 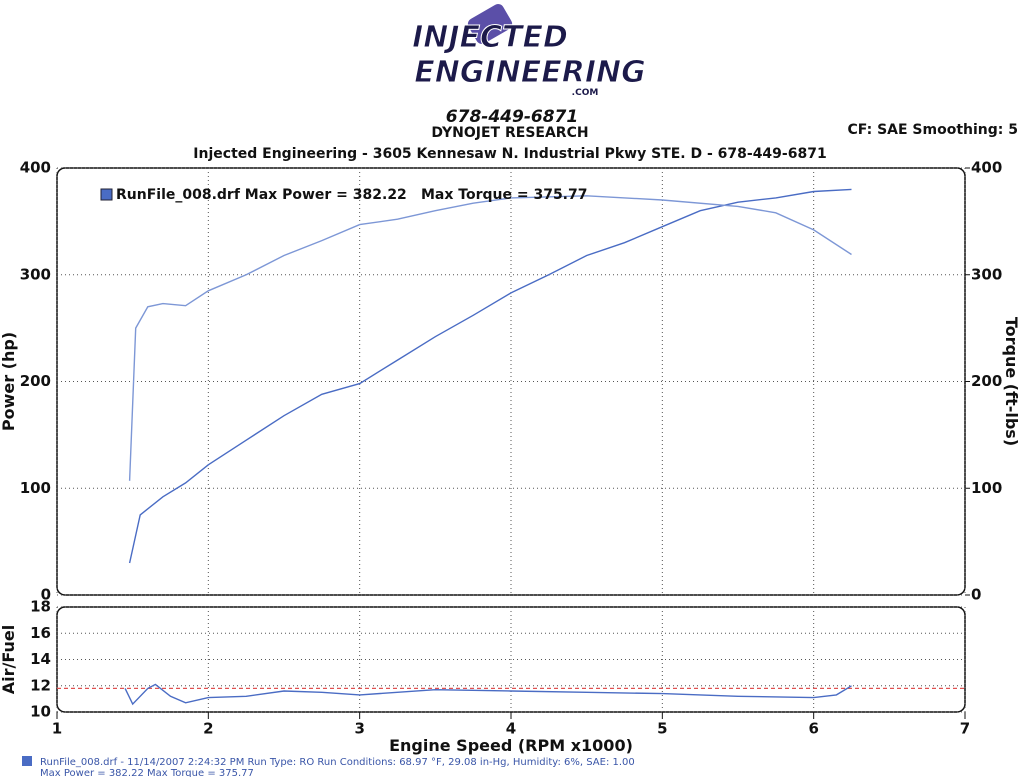 What do you see at coordinates (40, 659) in the screenshot?
I see `y-tick-label: 14` at bounding box center [40, 659].